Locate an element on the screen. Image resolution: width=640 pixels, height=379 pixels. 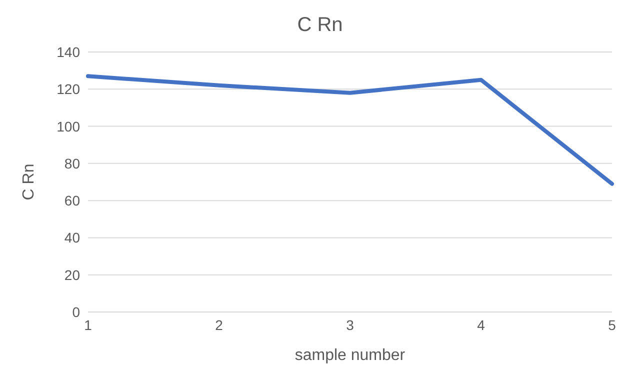
y-tick-label: 20 is located at coordinates (72, 274).